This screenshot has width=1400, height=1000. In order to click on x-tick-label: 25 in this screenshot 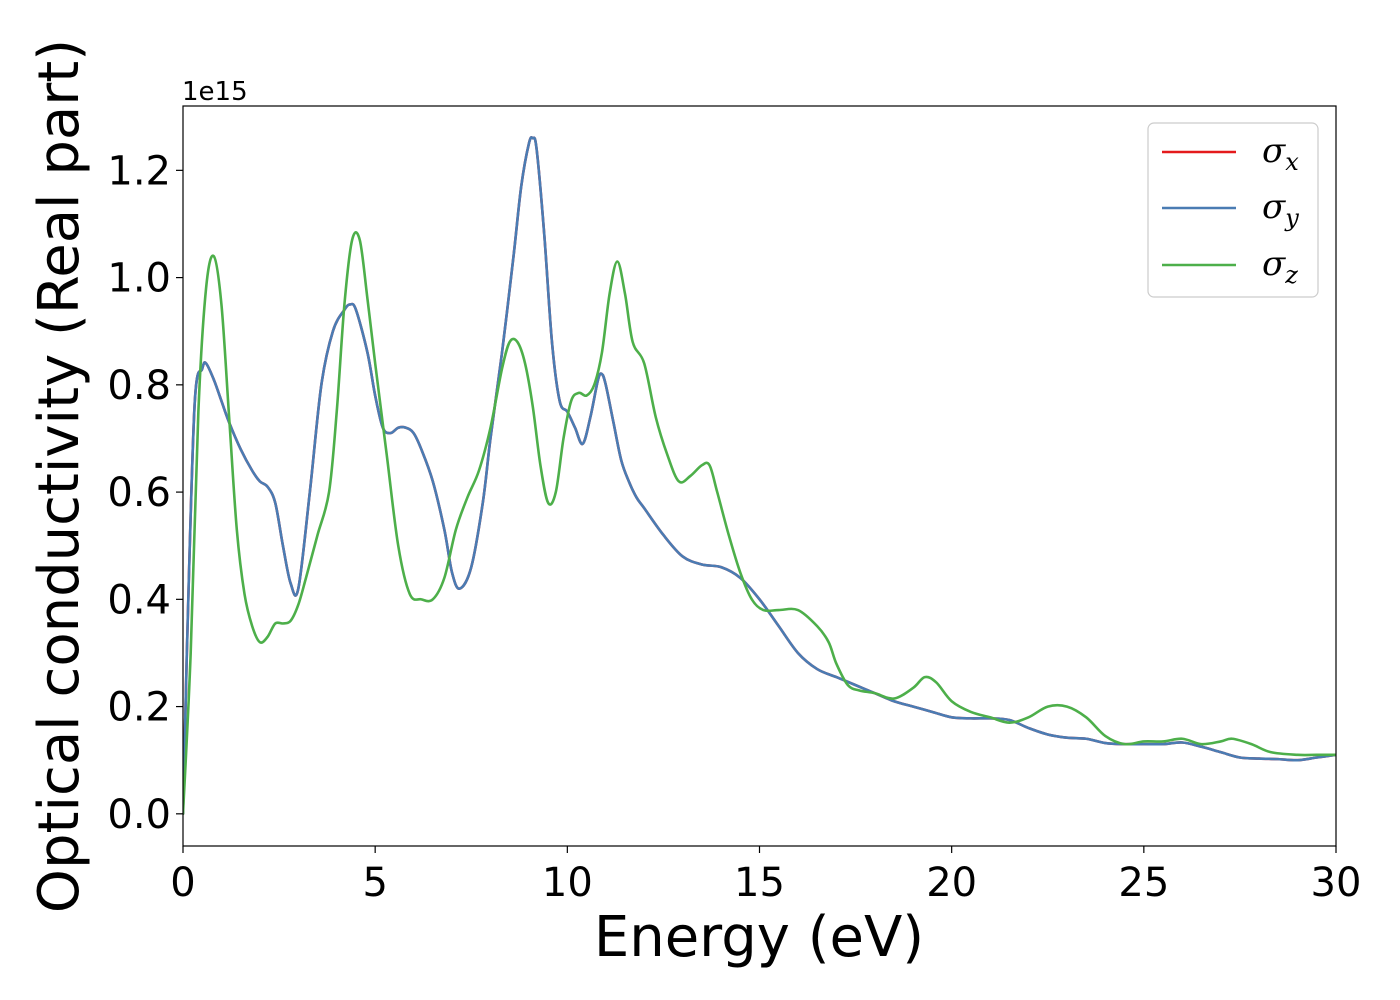, I will do `click(1143, 883)`.